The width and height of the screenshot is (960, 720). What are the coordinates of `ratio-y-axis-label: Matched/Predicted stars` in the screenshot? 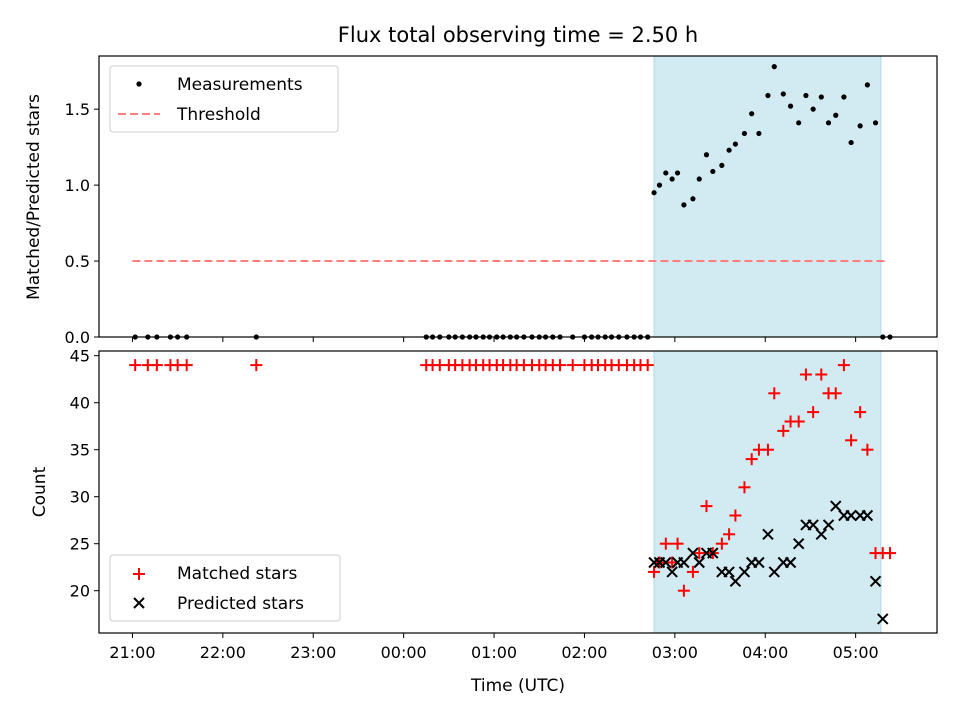 It's located at (34, 197).